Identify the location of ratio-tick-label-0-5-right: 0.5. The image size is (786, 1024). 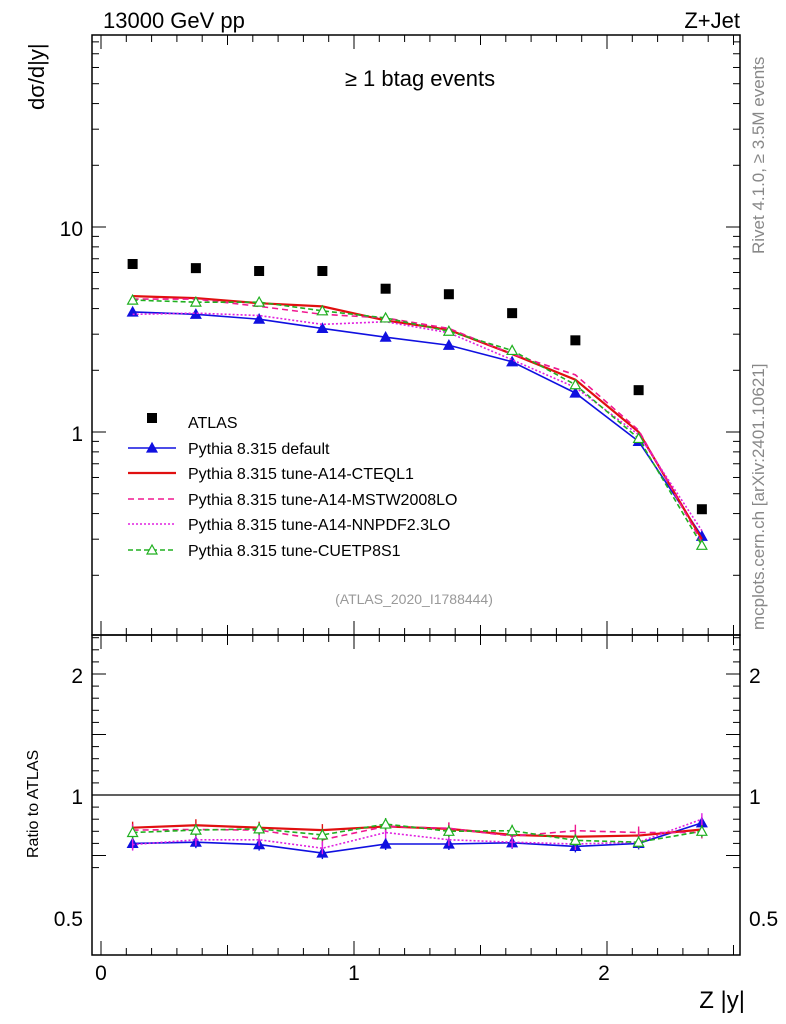
(763, 919).